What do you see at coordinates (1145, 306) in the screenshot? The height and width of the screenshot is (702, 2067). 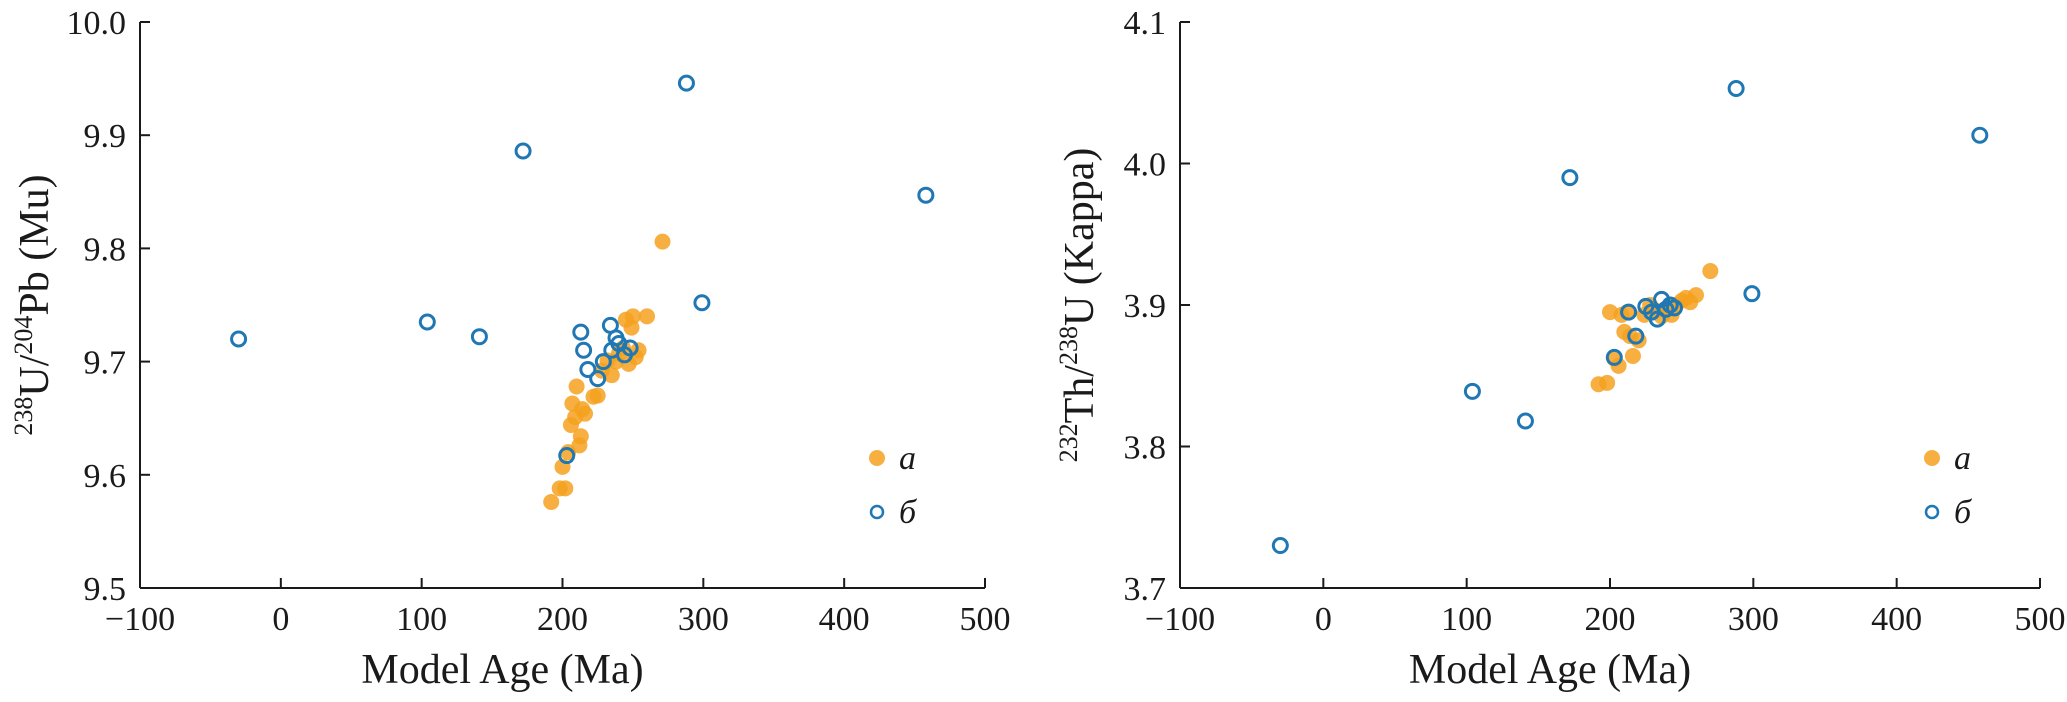 I see `y-tick-label: 3.9` at bounding box center [1145, 306].